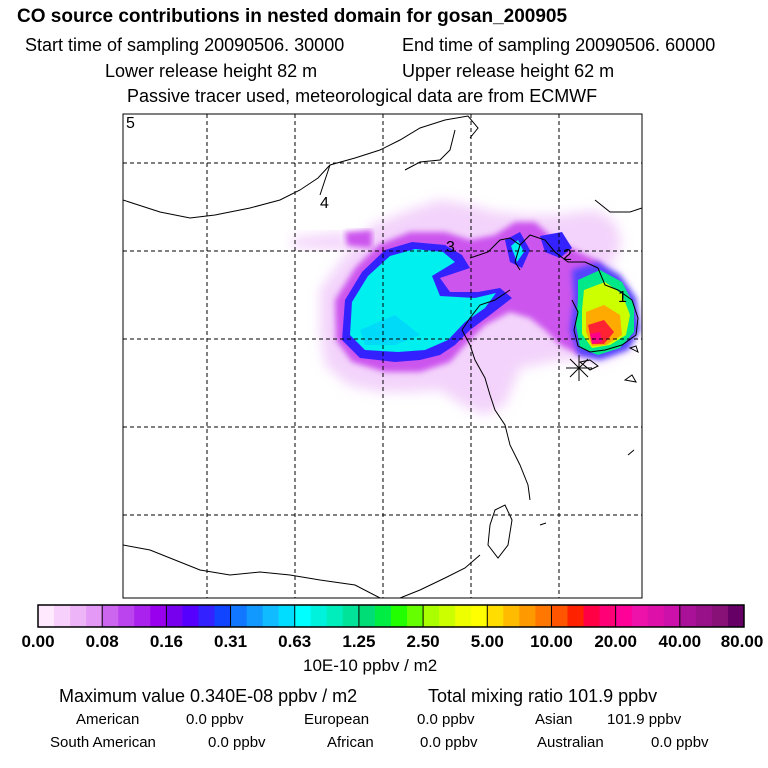 This screenshot has width=768, height=768. I want to click on colorbar-frame, so click(391, 616).